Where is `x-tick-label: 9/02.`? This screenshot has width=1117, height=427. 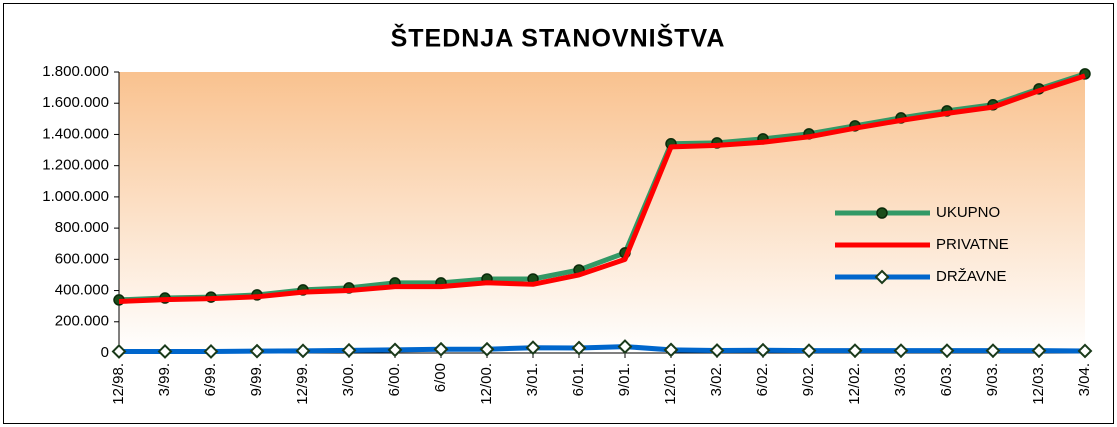 x-tick-label: 9/02. is located at coordinates (808, 379).